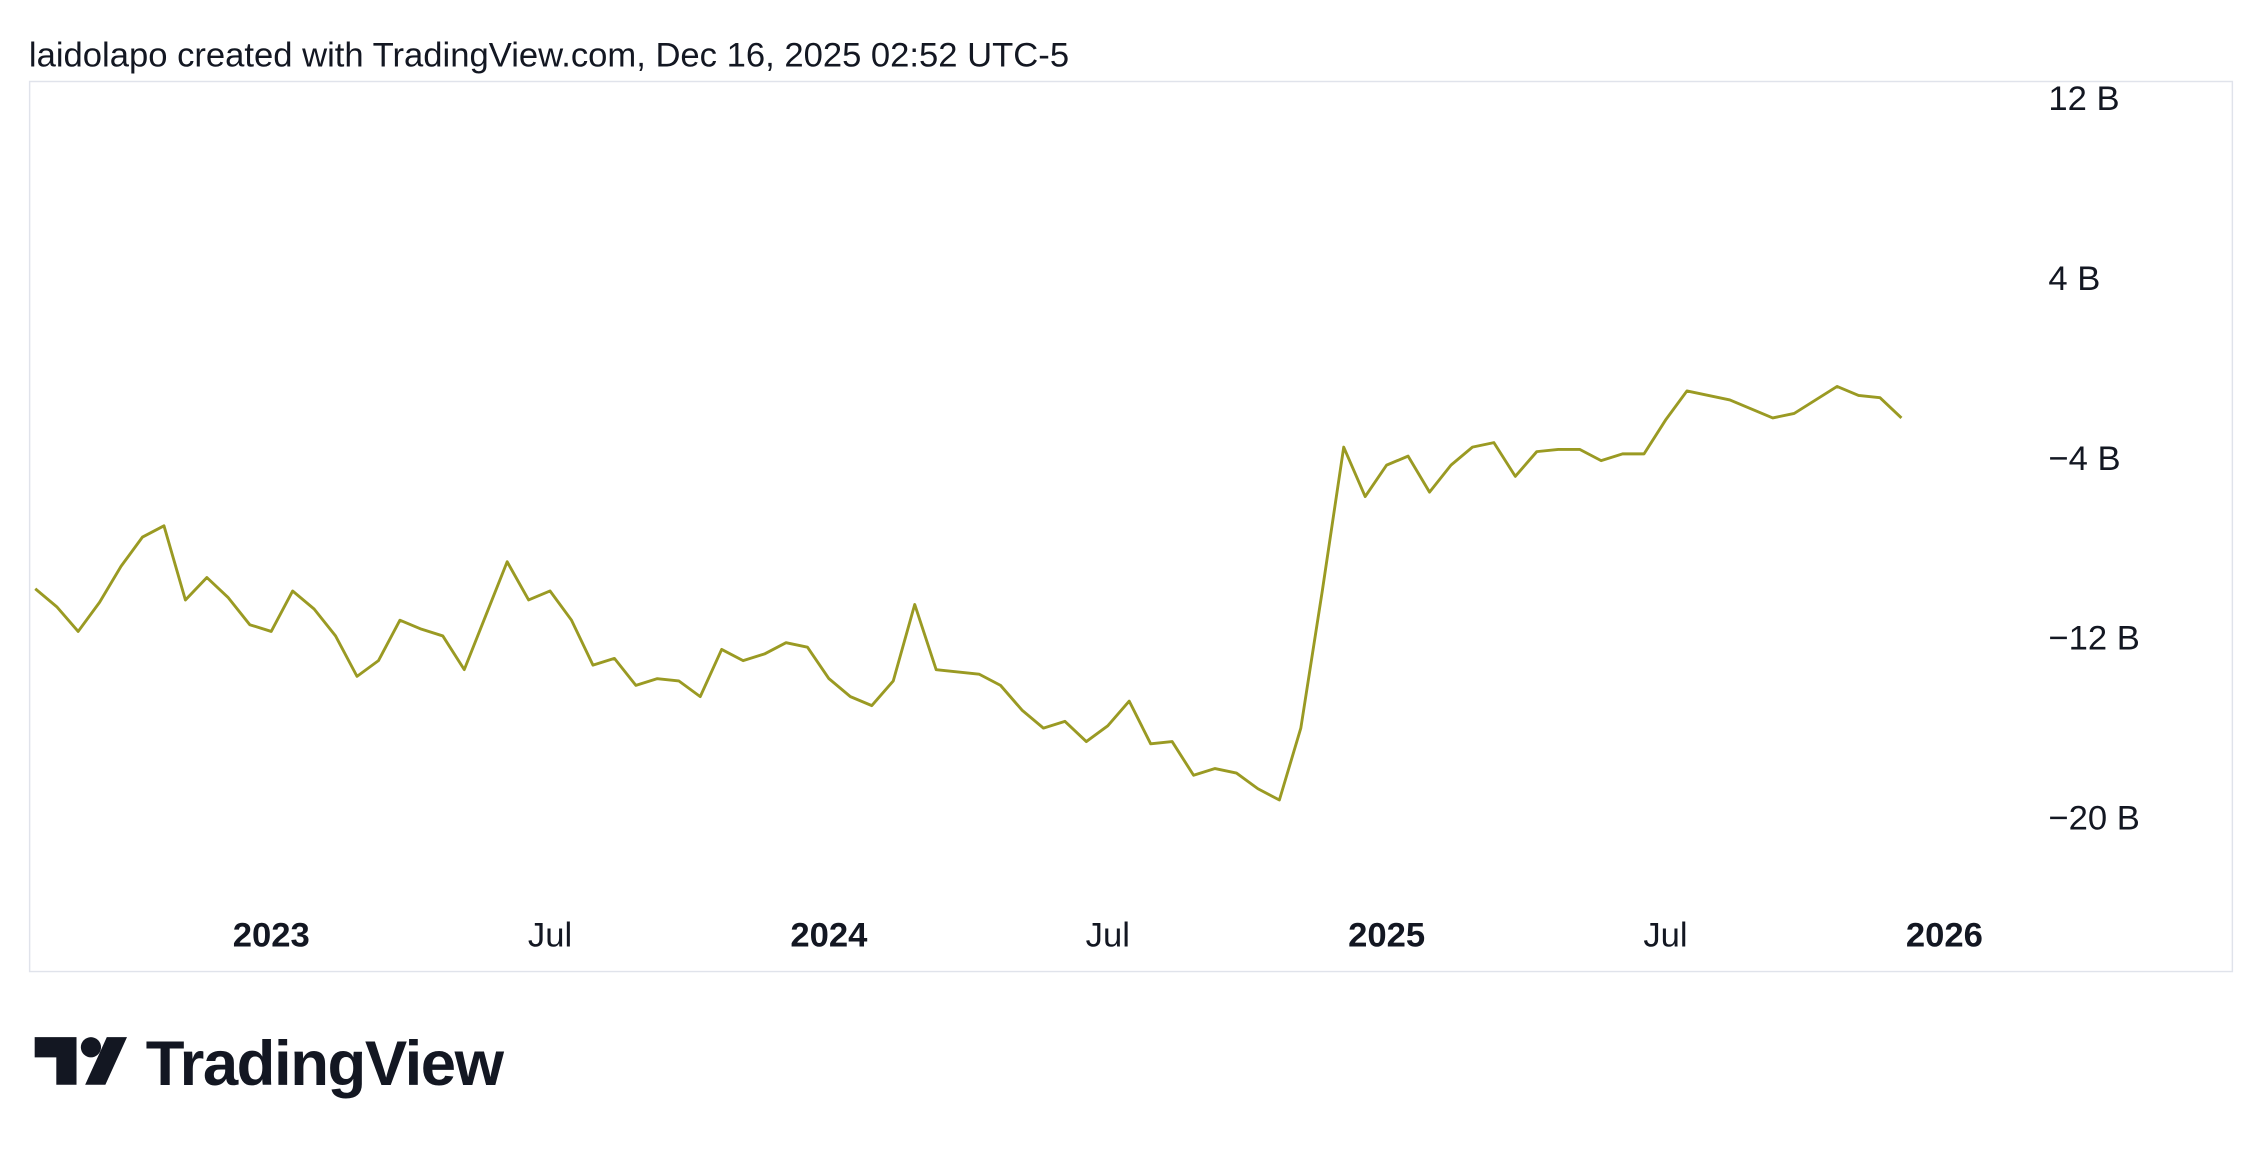  What do you see at coordinates (2083, 99) in the screenshot?
I see `y-tick-label: 12 B` at bounding box center [2083, 99].